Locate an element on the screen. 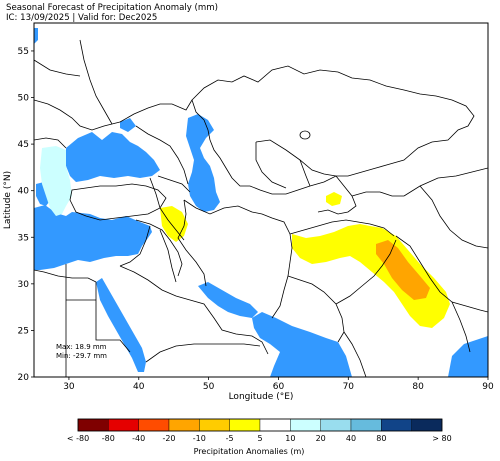 The image size is (500, 461). colorbar-tick-label: -10 is located at coordinates (199, 438).